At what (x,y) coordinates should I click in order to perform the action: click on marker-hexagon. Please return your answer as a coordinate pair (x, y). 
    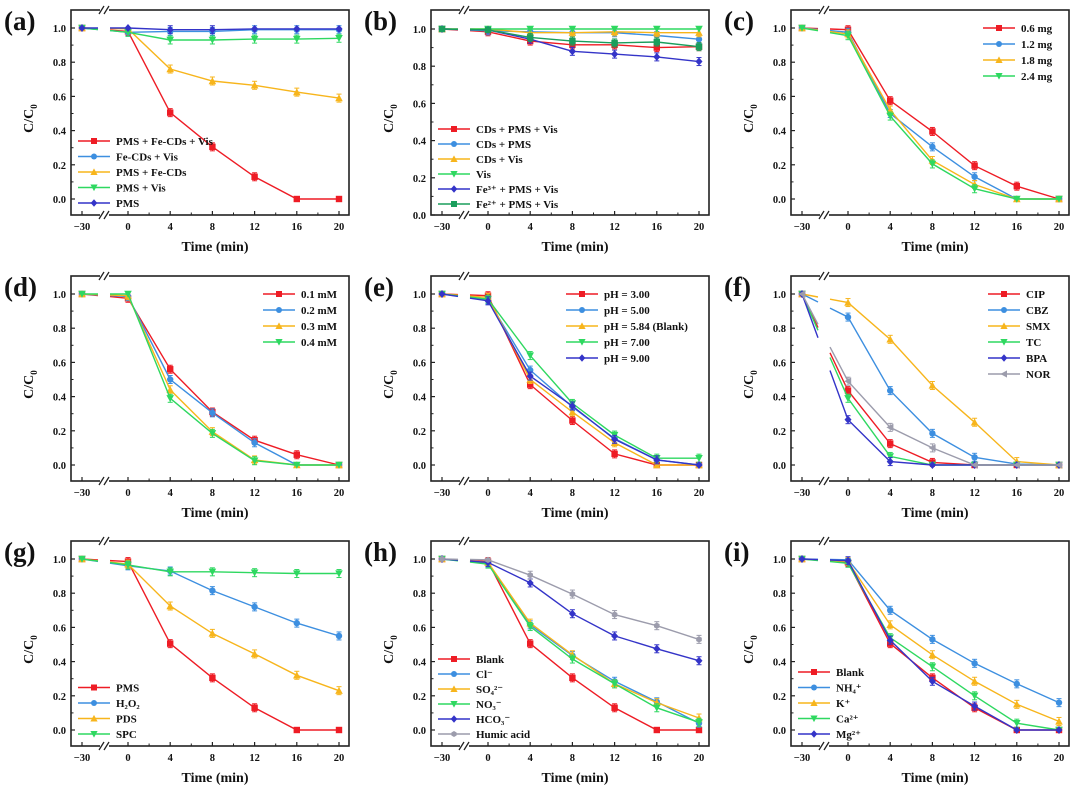
    Looking at the image, I should click on (699, 639).